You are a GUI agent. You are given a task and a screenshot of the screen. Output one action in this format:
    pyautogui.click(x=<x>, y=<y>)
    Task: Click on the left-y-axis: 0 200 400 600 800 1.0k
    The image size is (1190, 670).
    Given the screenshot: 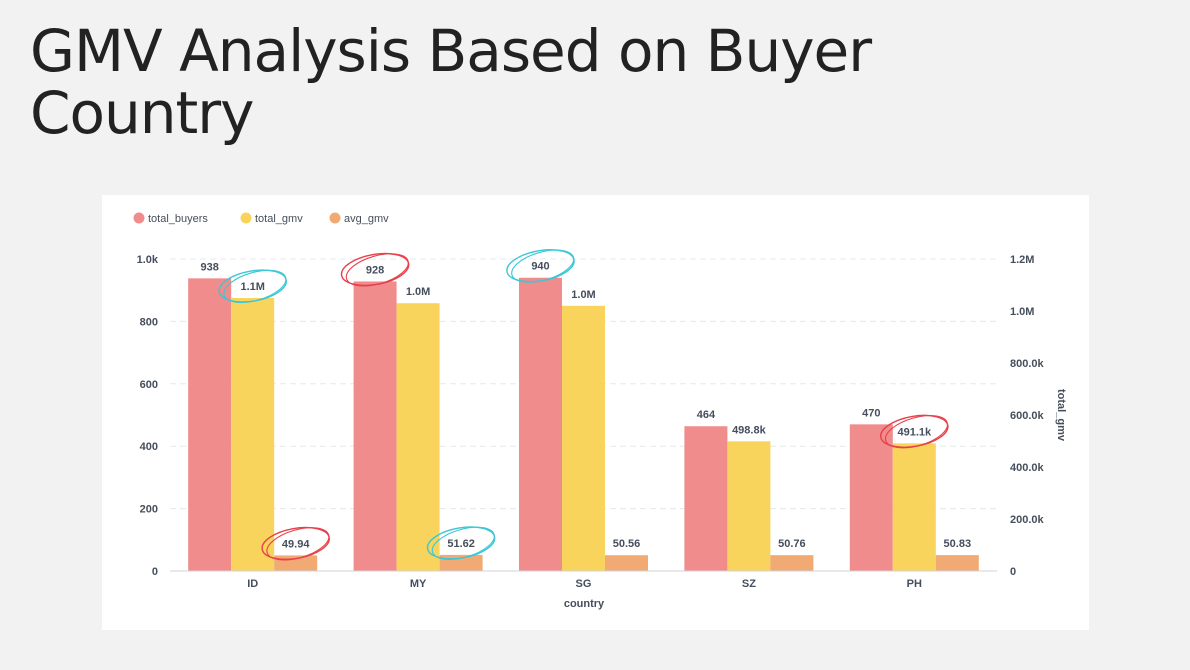 What is the action you would take?
    pyautogui.click(x=148, y=416)
    